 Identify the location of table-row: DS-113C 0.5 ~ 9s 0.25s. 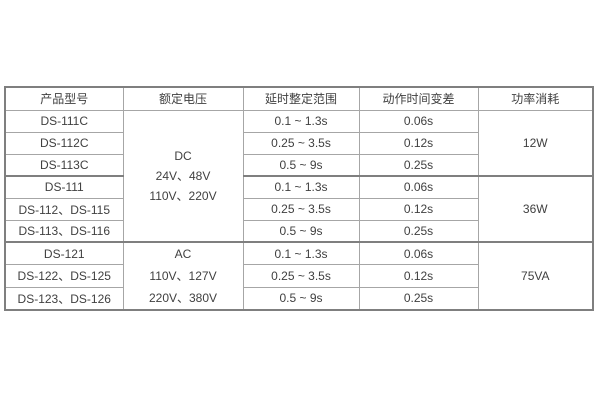
(298, 165).